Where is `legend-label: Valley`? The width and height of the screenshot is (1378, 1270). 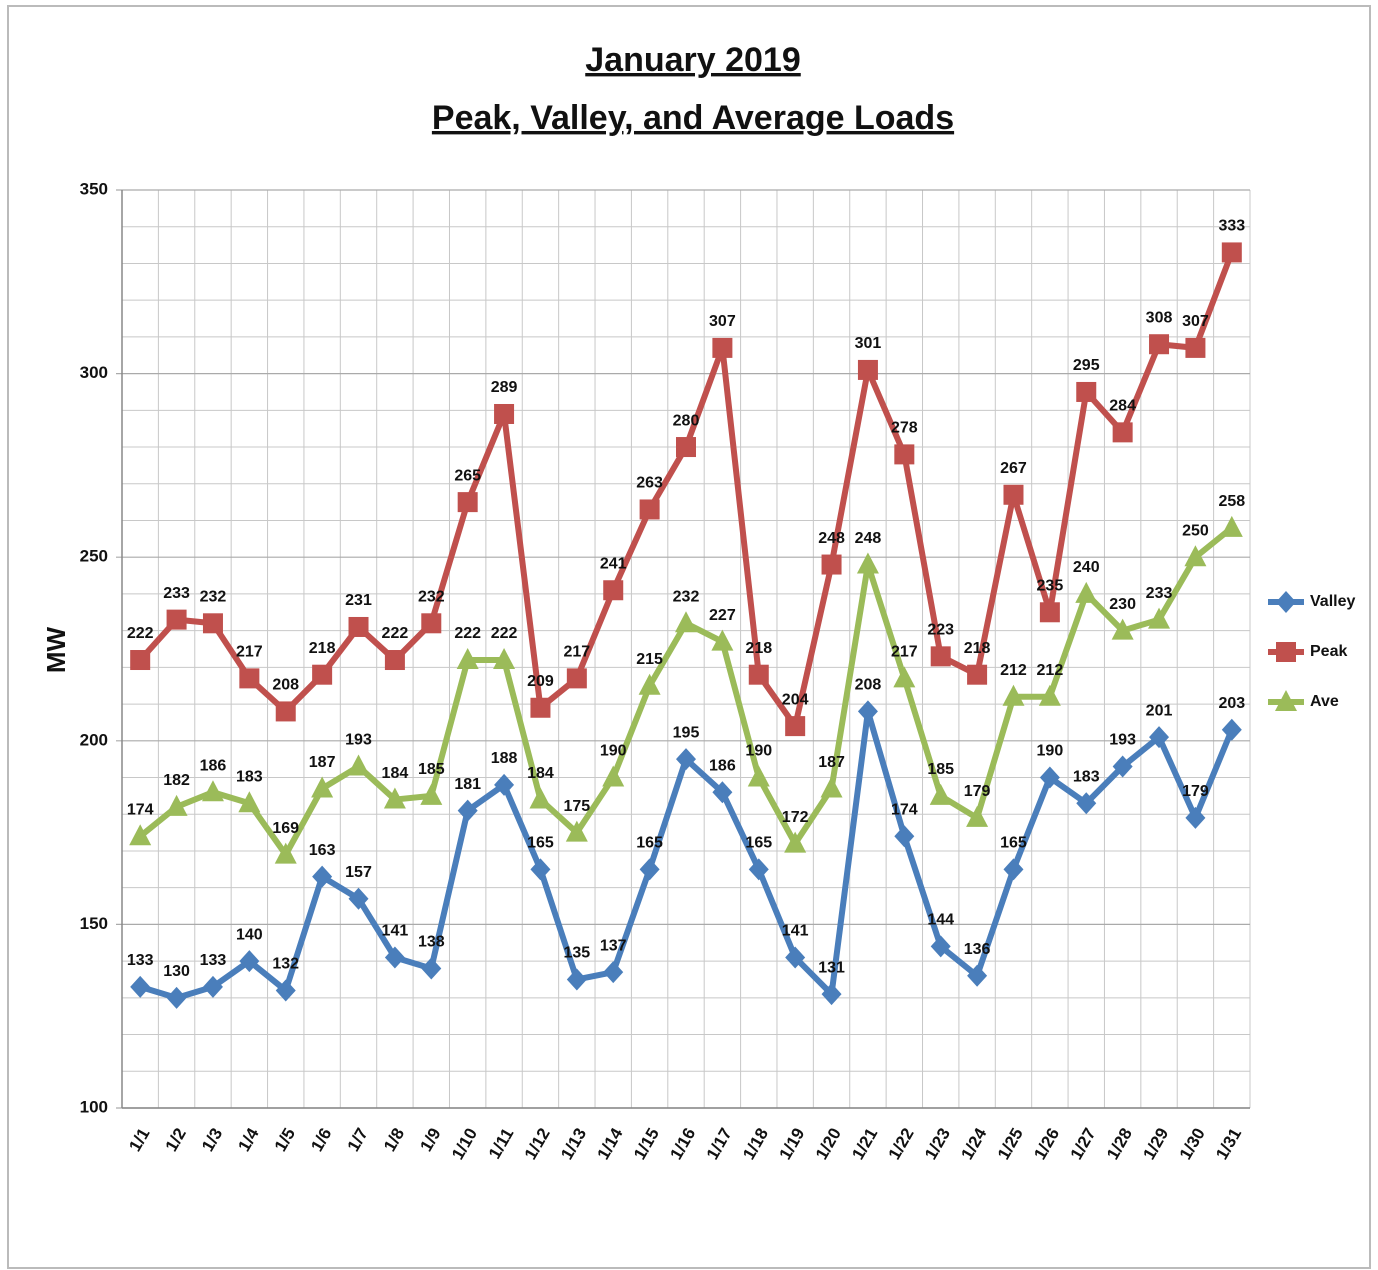 legend-label: Valley is located at coordinates (1332, 601).